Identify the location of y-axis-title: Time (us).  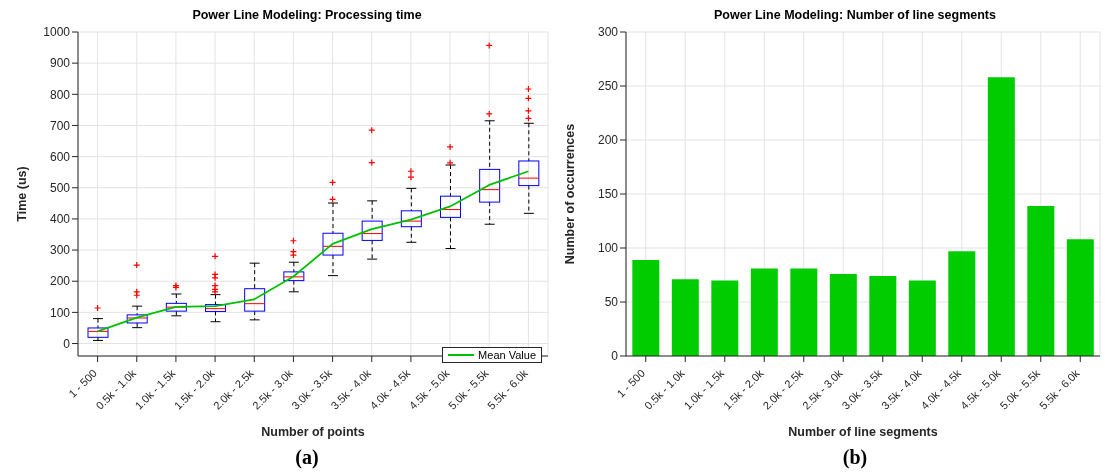
(22, 194).